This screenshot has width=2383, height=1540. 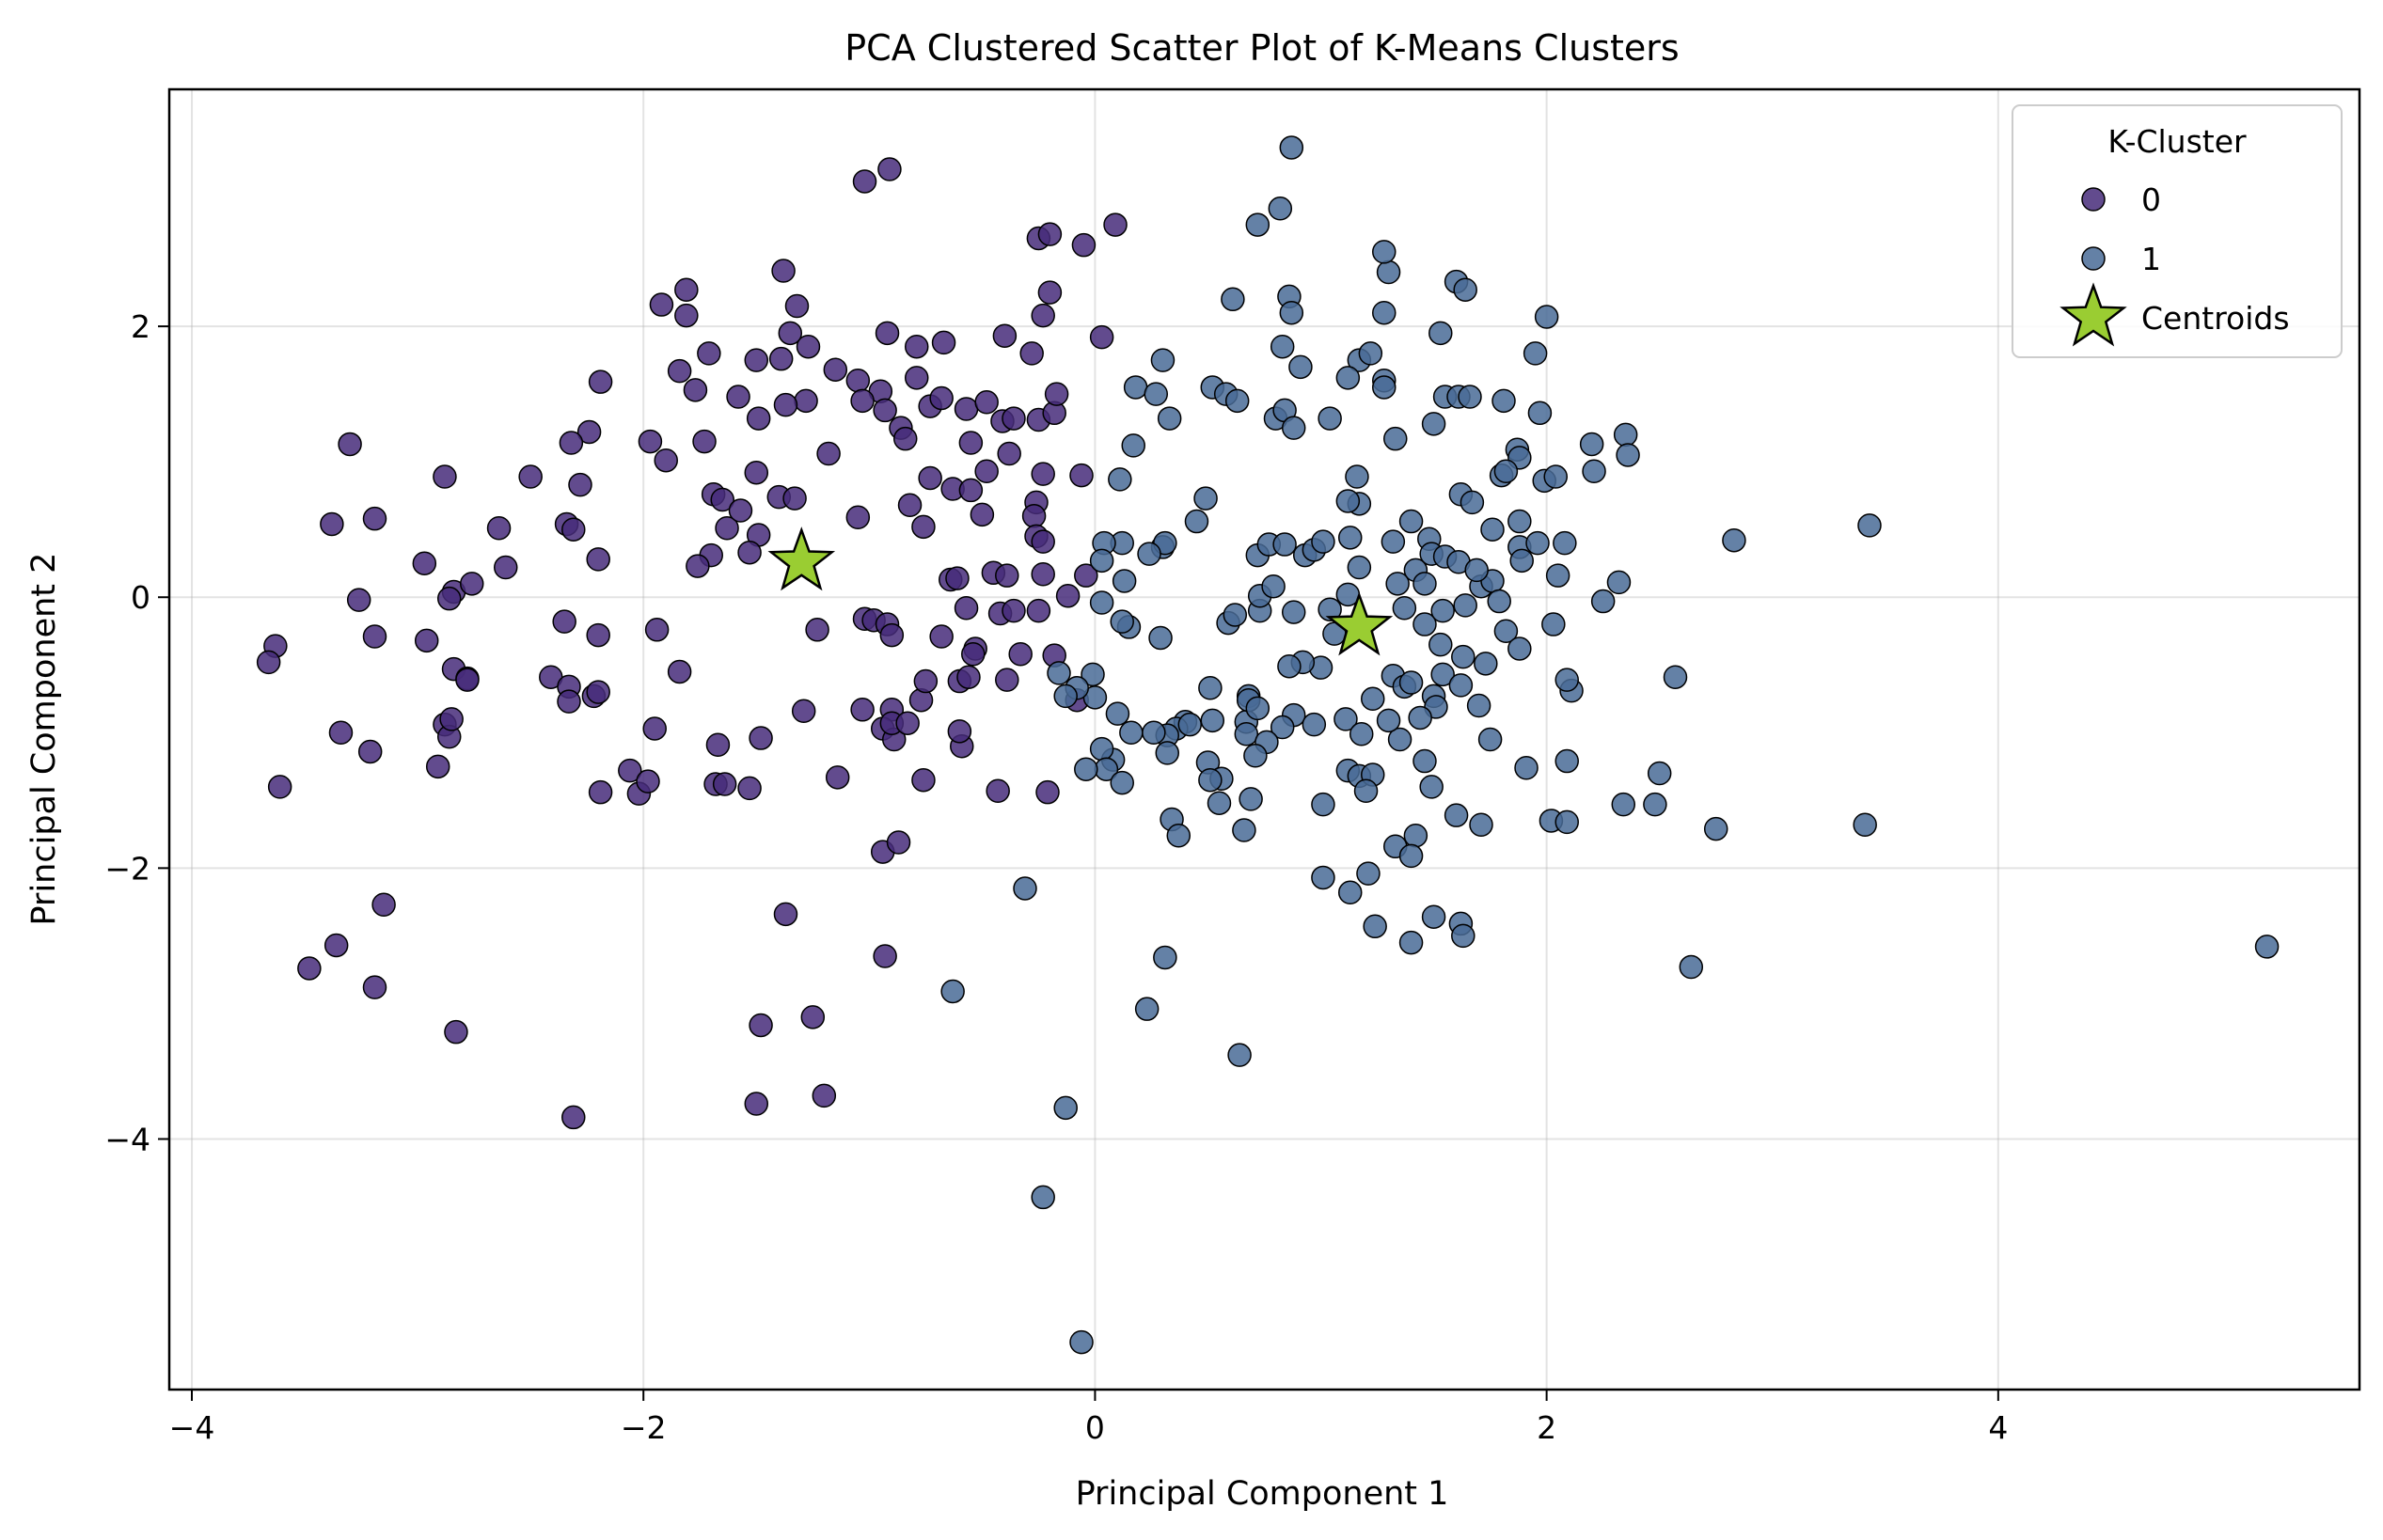 What do you see at coordinates (127, 1139) in the screenshot?
I see `y-tick-label: −4` at bounding box center [127, 1139].